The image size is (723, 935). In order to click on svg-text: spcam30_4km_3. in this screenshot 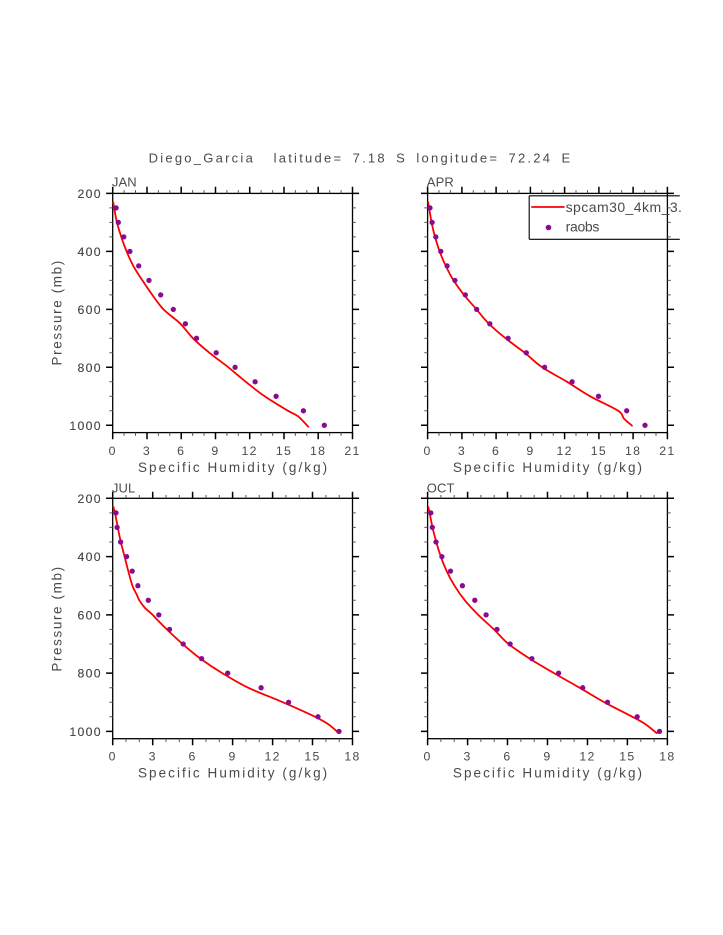, I will do `click(624, 207)`.